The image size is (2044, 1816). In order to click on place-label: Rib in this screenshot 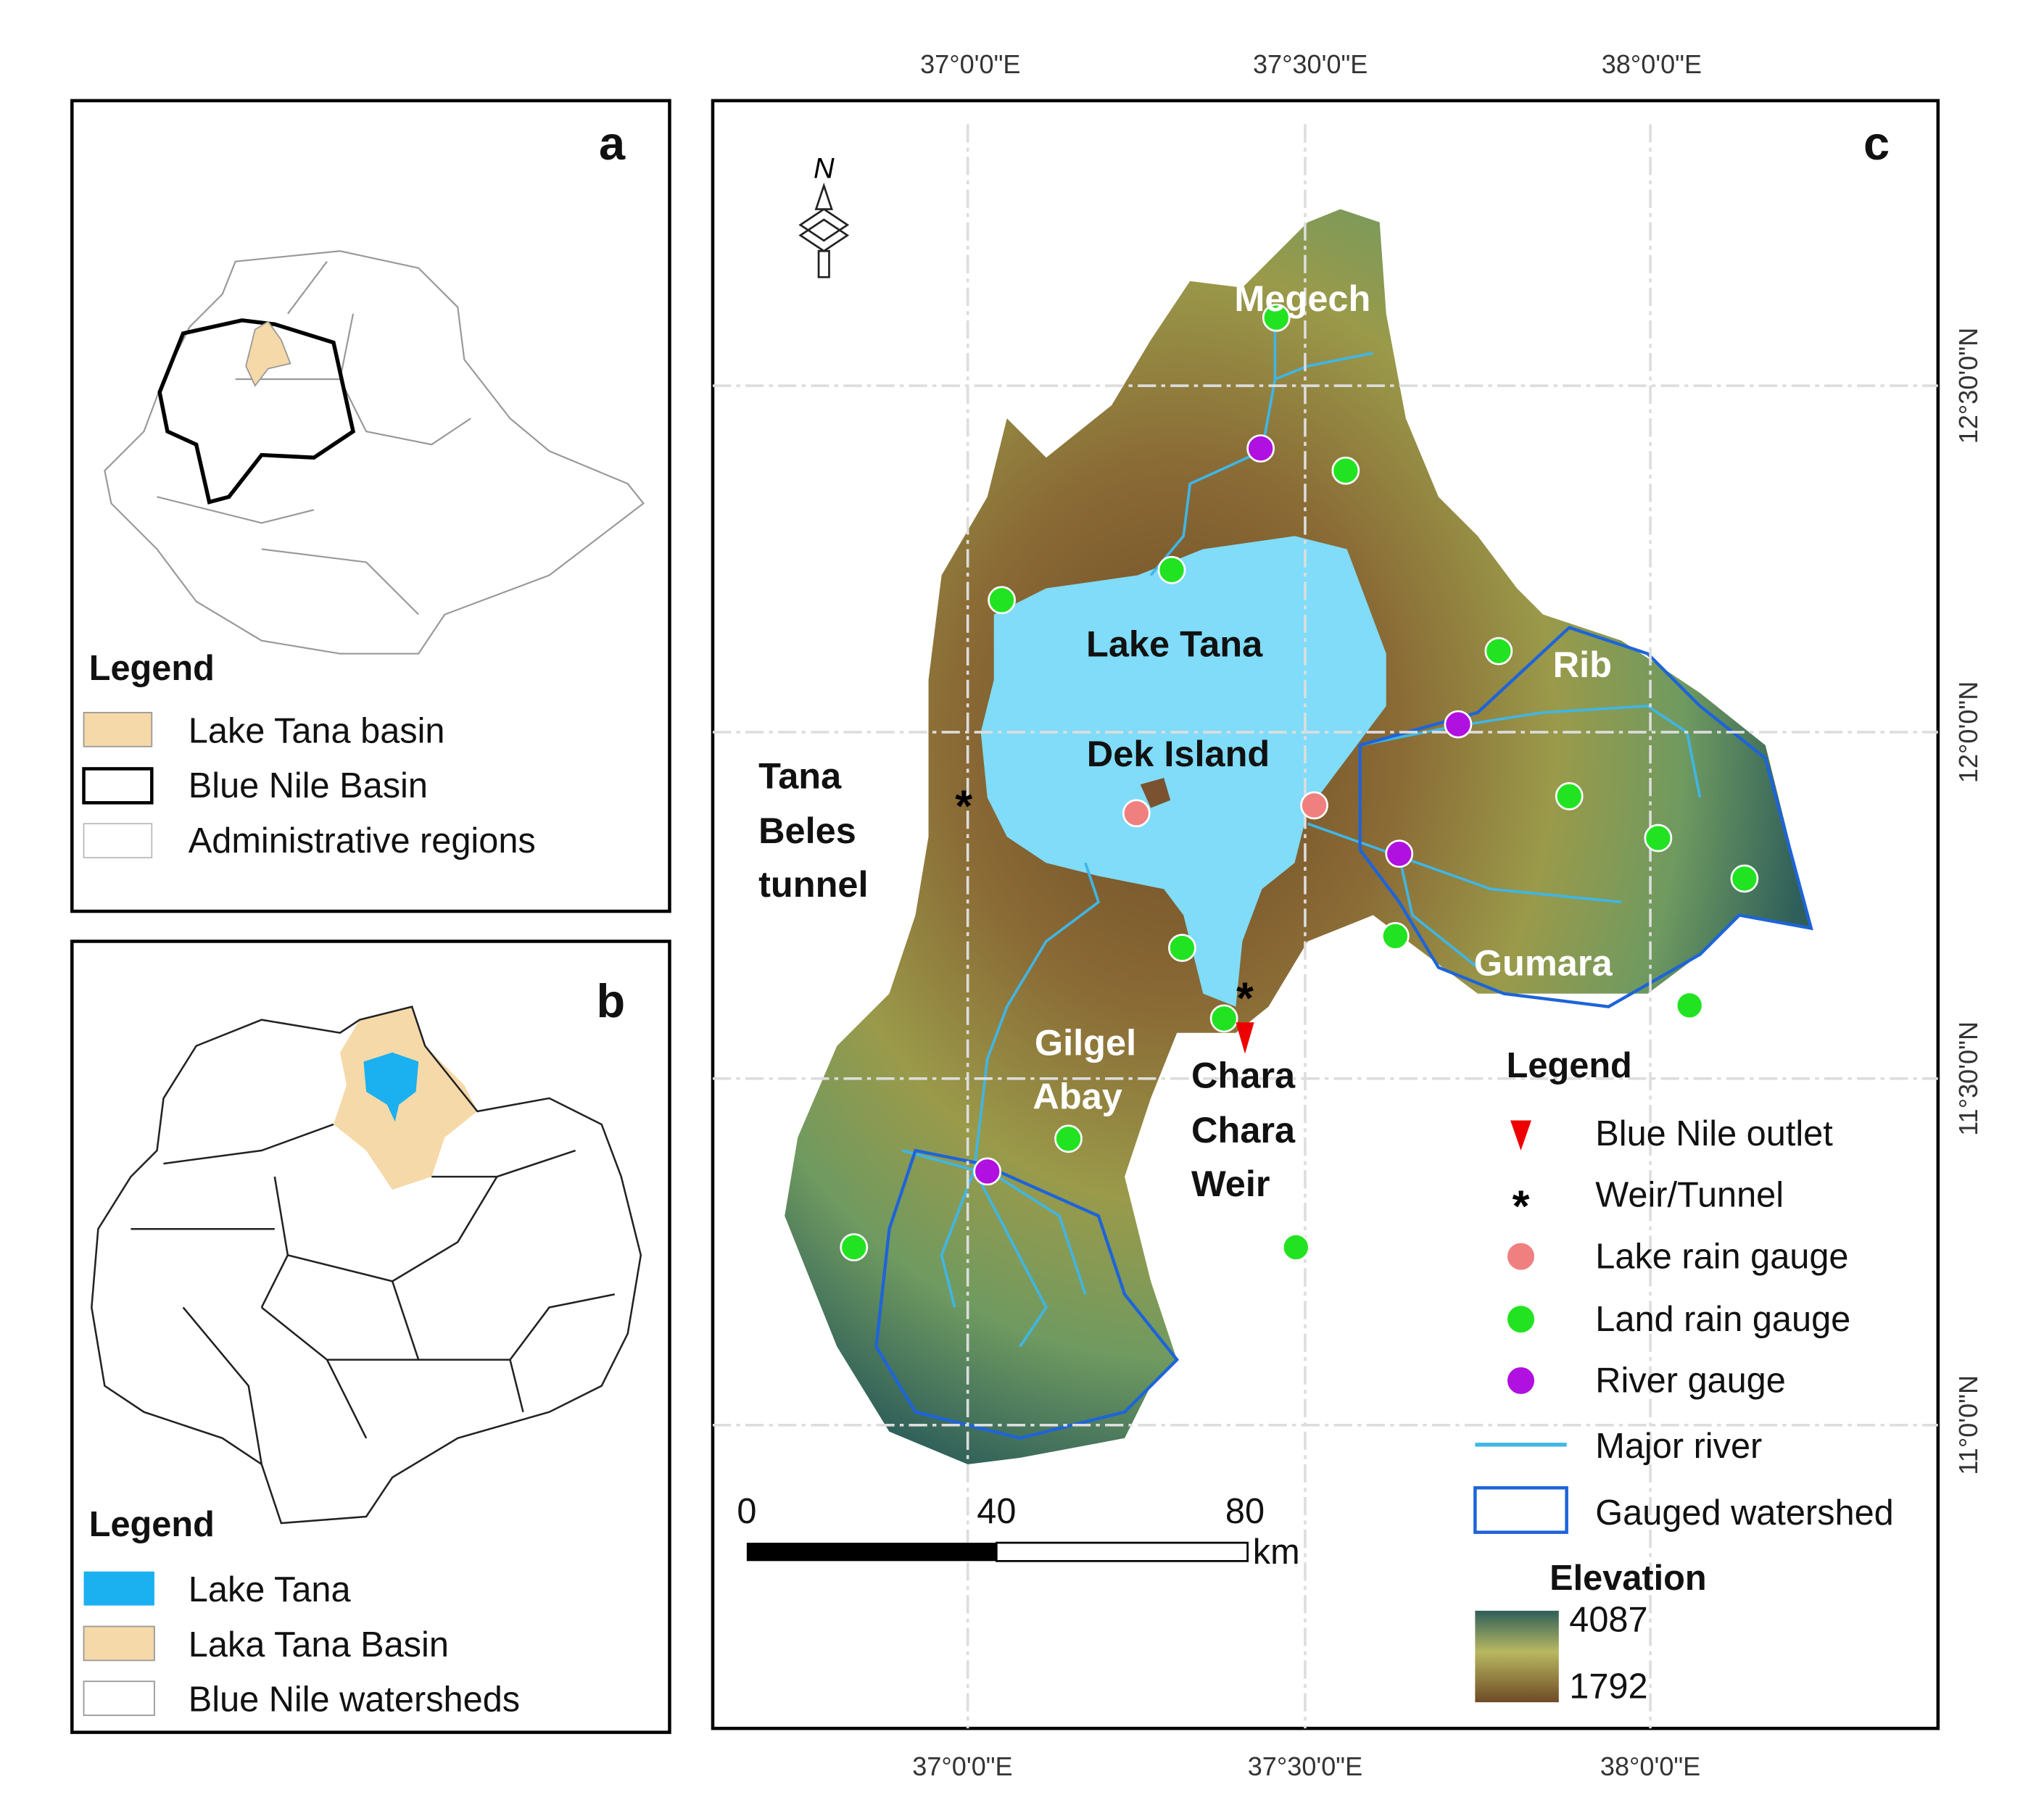, I will do `click(1583, 664)`.